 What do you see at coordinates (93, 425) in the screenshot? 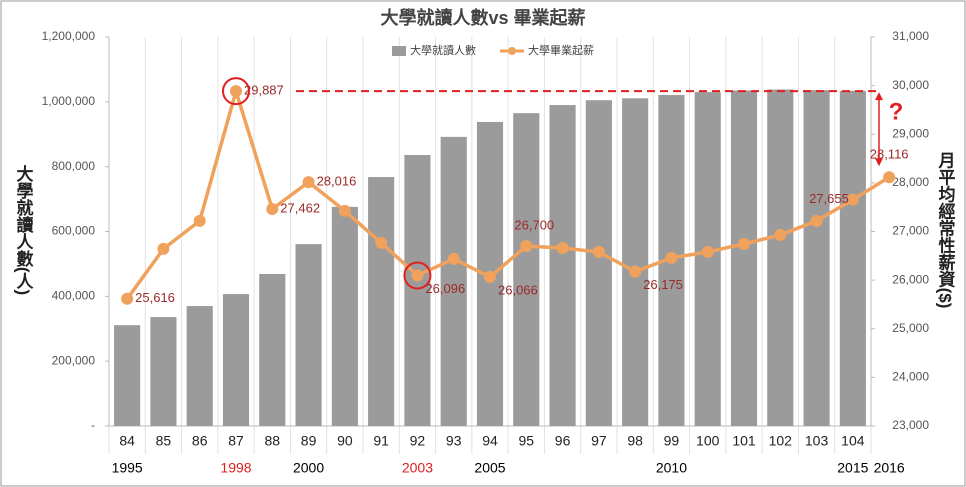
I see `y-tick-label: -` at bounding box center [93, 425].